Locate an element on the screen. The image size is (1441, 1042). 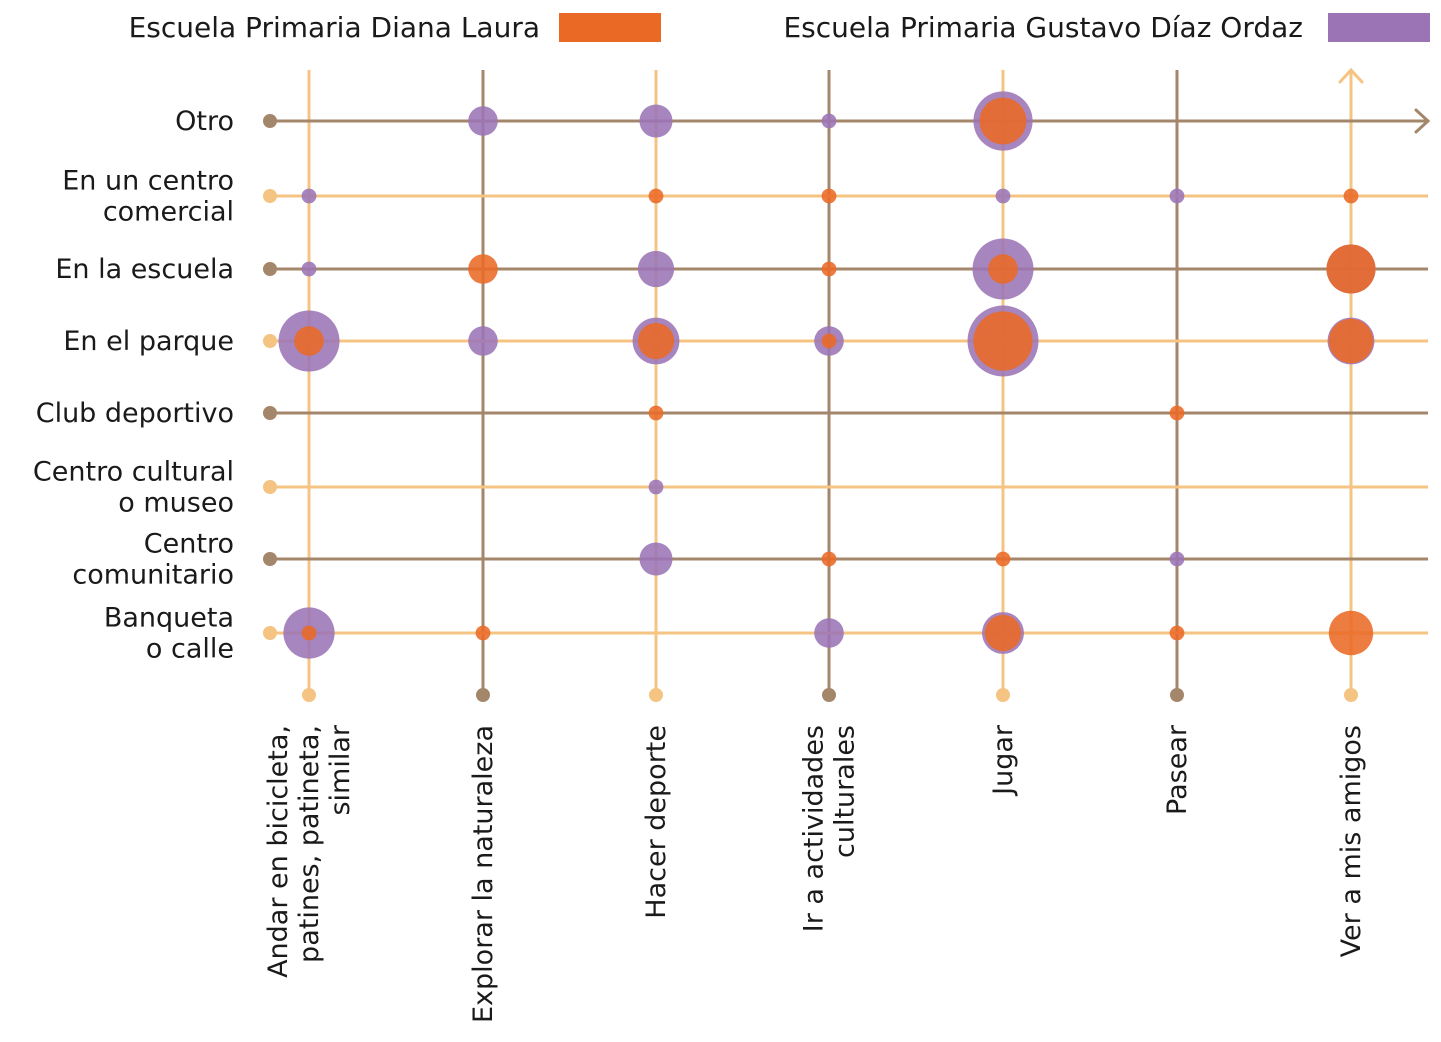
svg-text: Hacer deporte is located at coordinates (656, 822).